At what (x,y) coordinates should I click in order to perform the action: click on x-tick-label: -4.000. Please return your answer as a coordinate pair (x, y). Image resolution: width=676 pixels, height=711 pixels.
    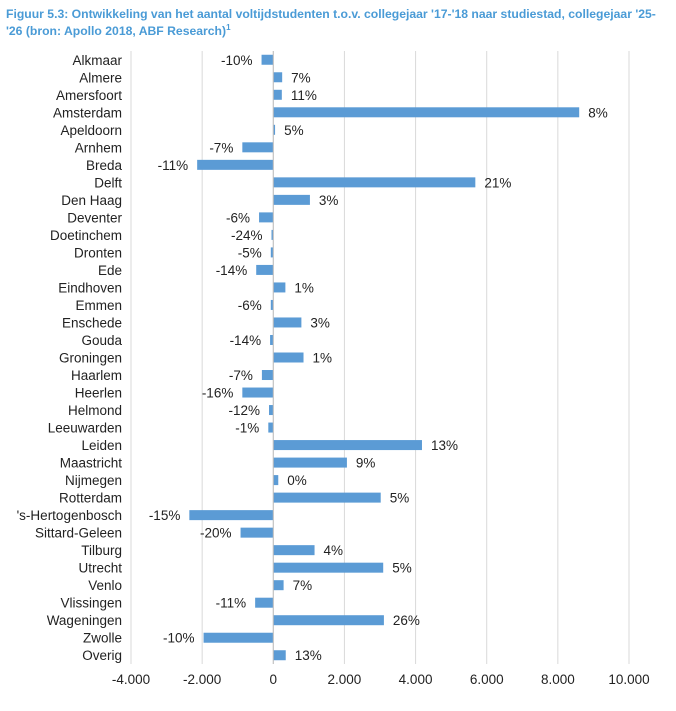
    Looking at the image, I should click on (131, 679).